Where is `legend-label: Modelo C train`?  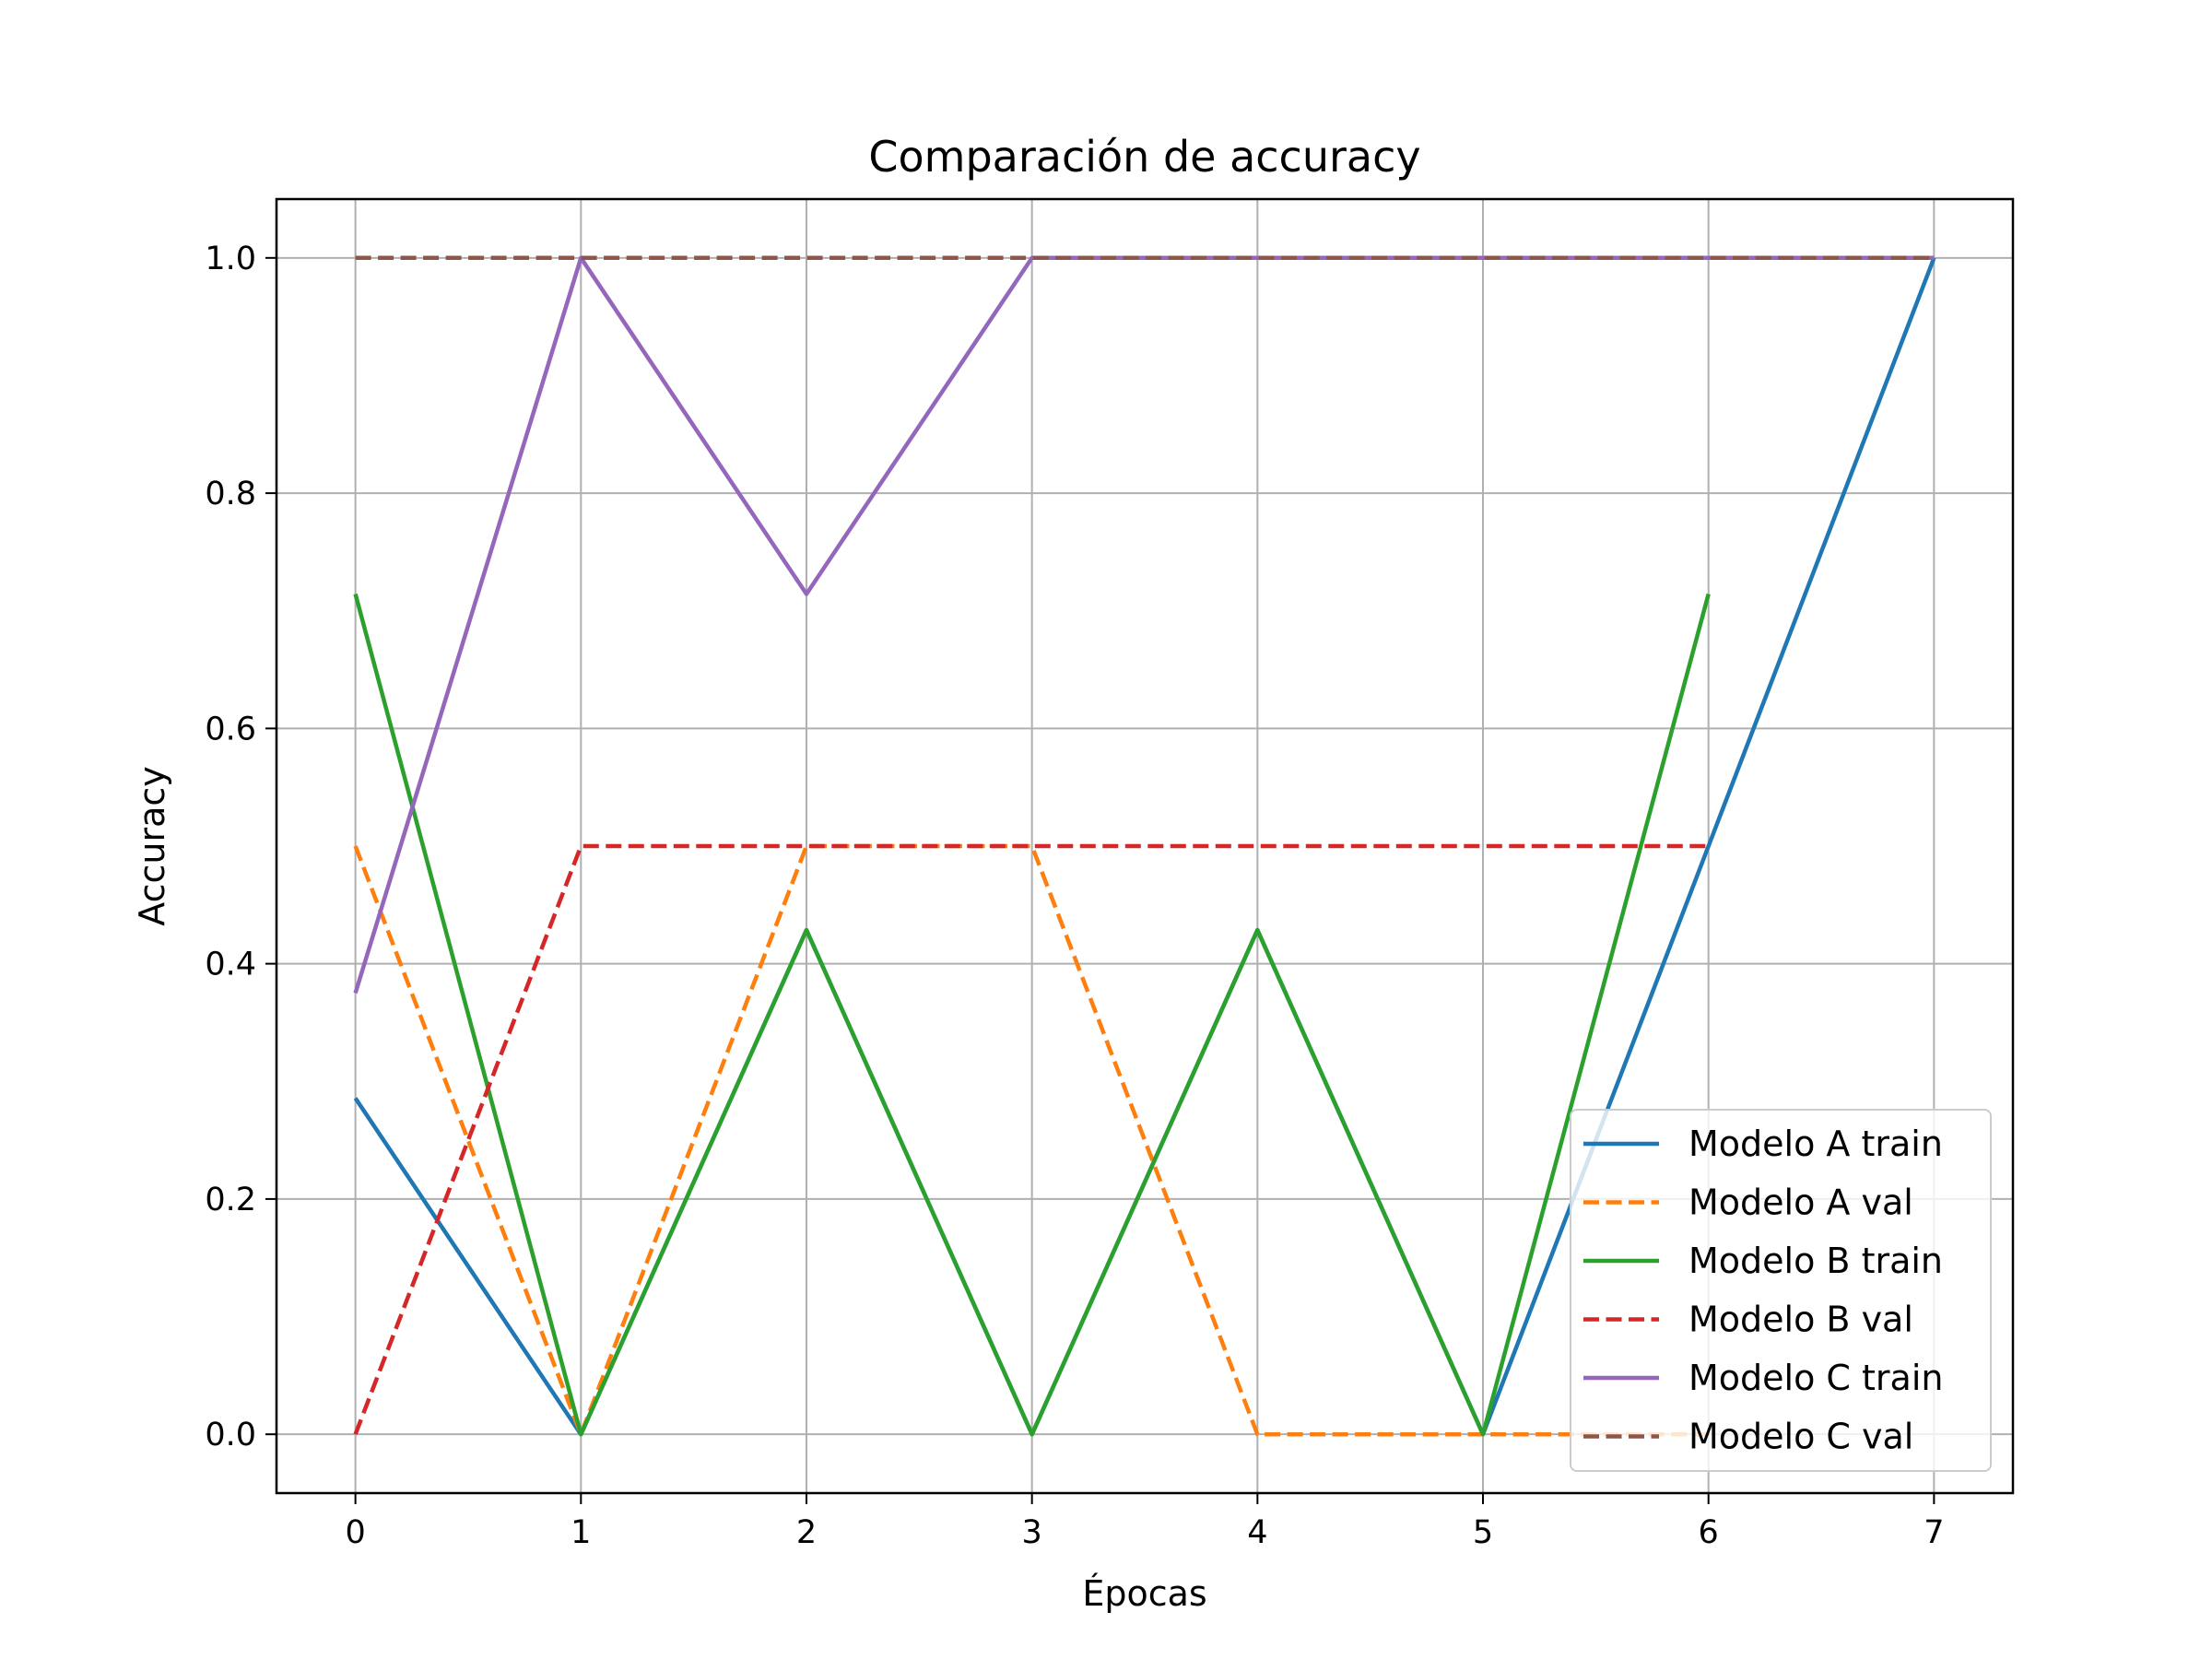
legend-label: Modelo C train is located at coordinates (1815, 1378).